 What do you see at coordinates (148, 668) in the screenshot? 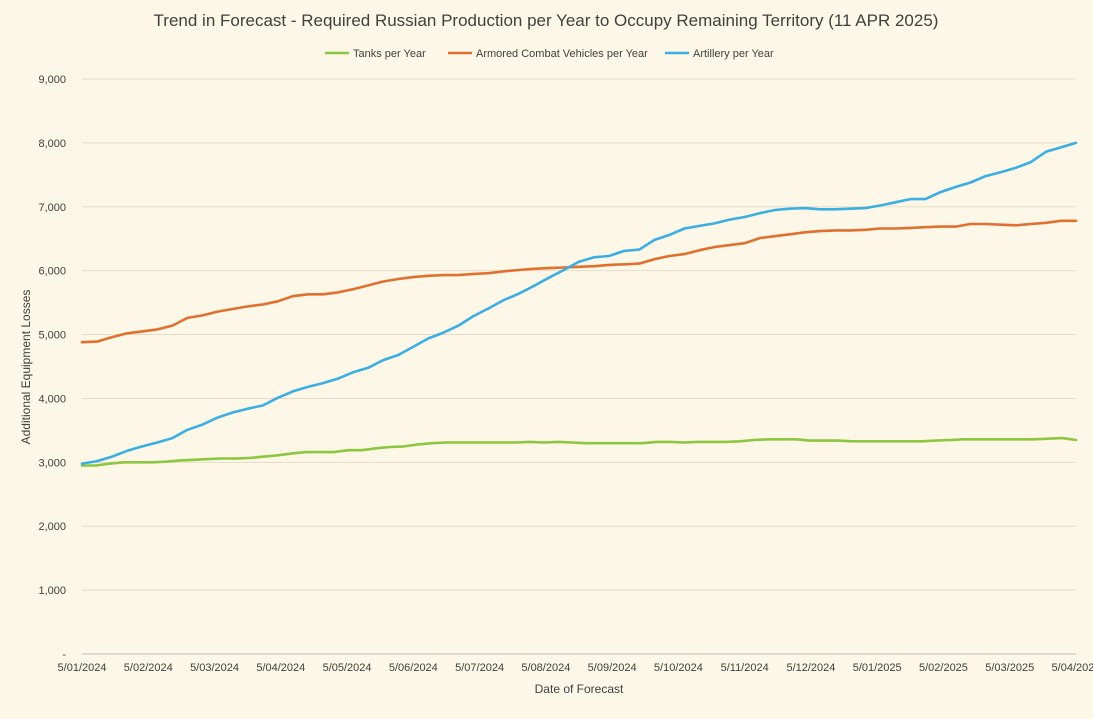
I see `x-tick-label: 5/02/2024` at bounding box center [148, 668].